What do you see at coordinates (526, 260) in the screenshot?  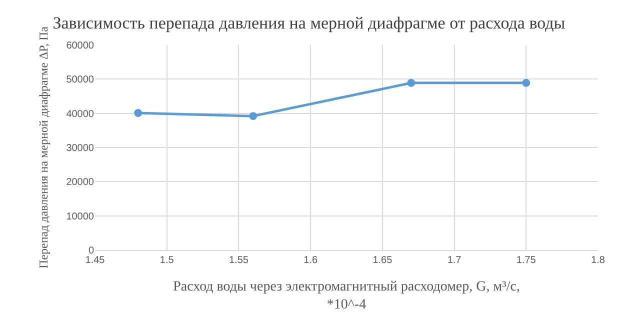 I see `x-tick-label: 1.75` at bounding box center [526, 260].